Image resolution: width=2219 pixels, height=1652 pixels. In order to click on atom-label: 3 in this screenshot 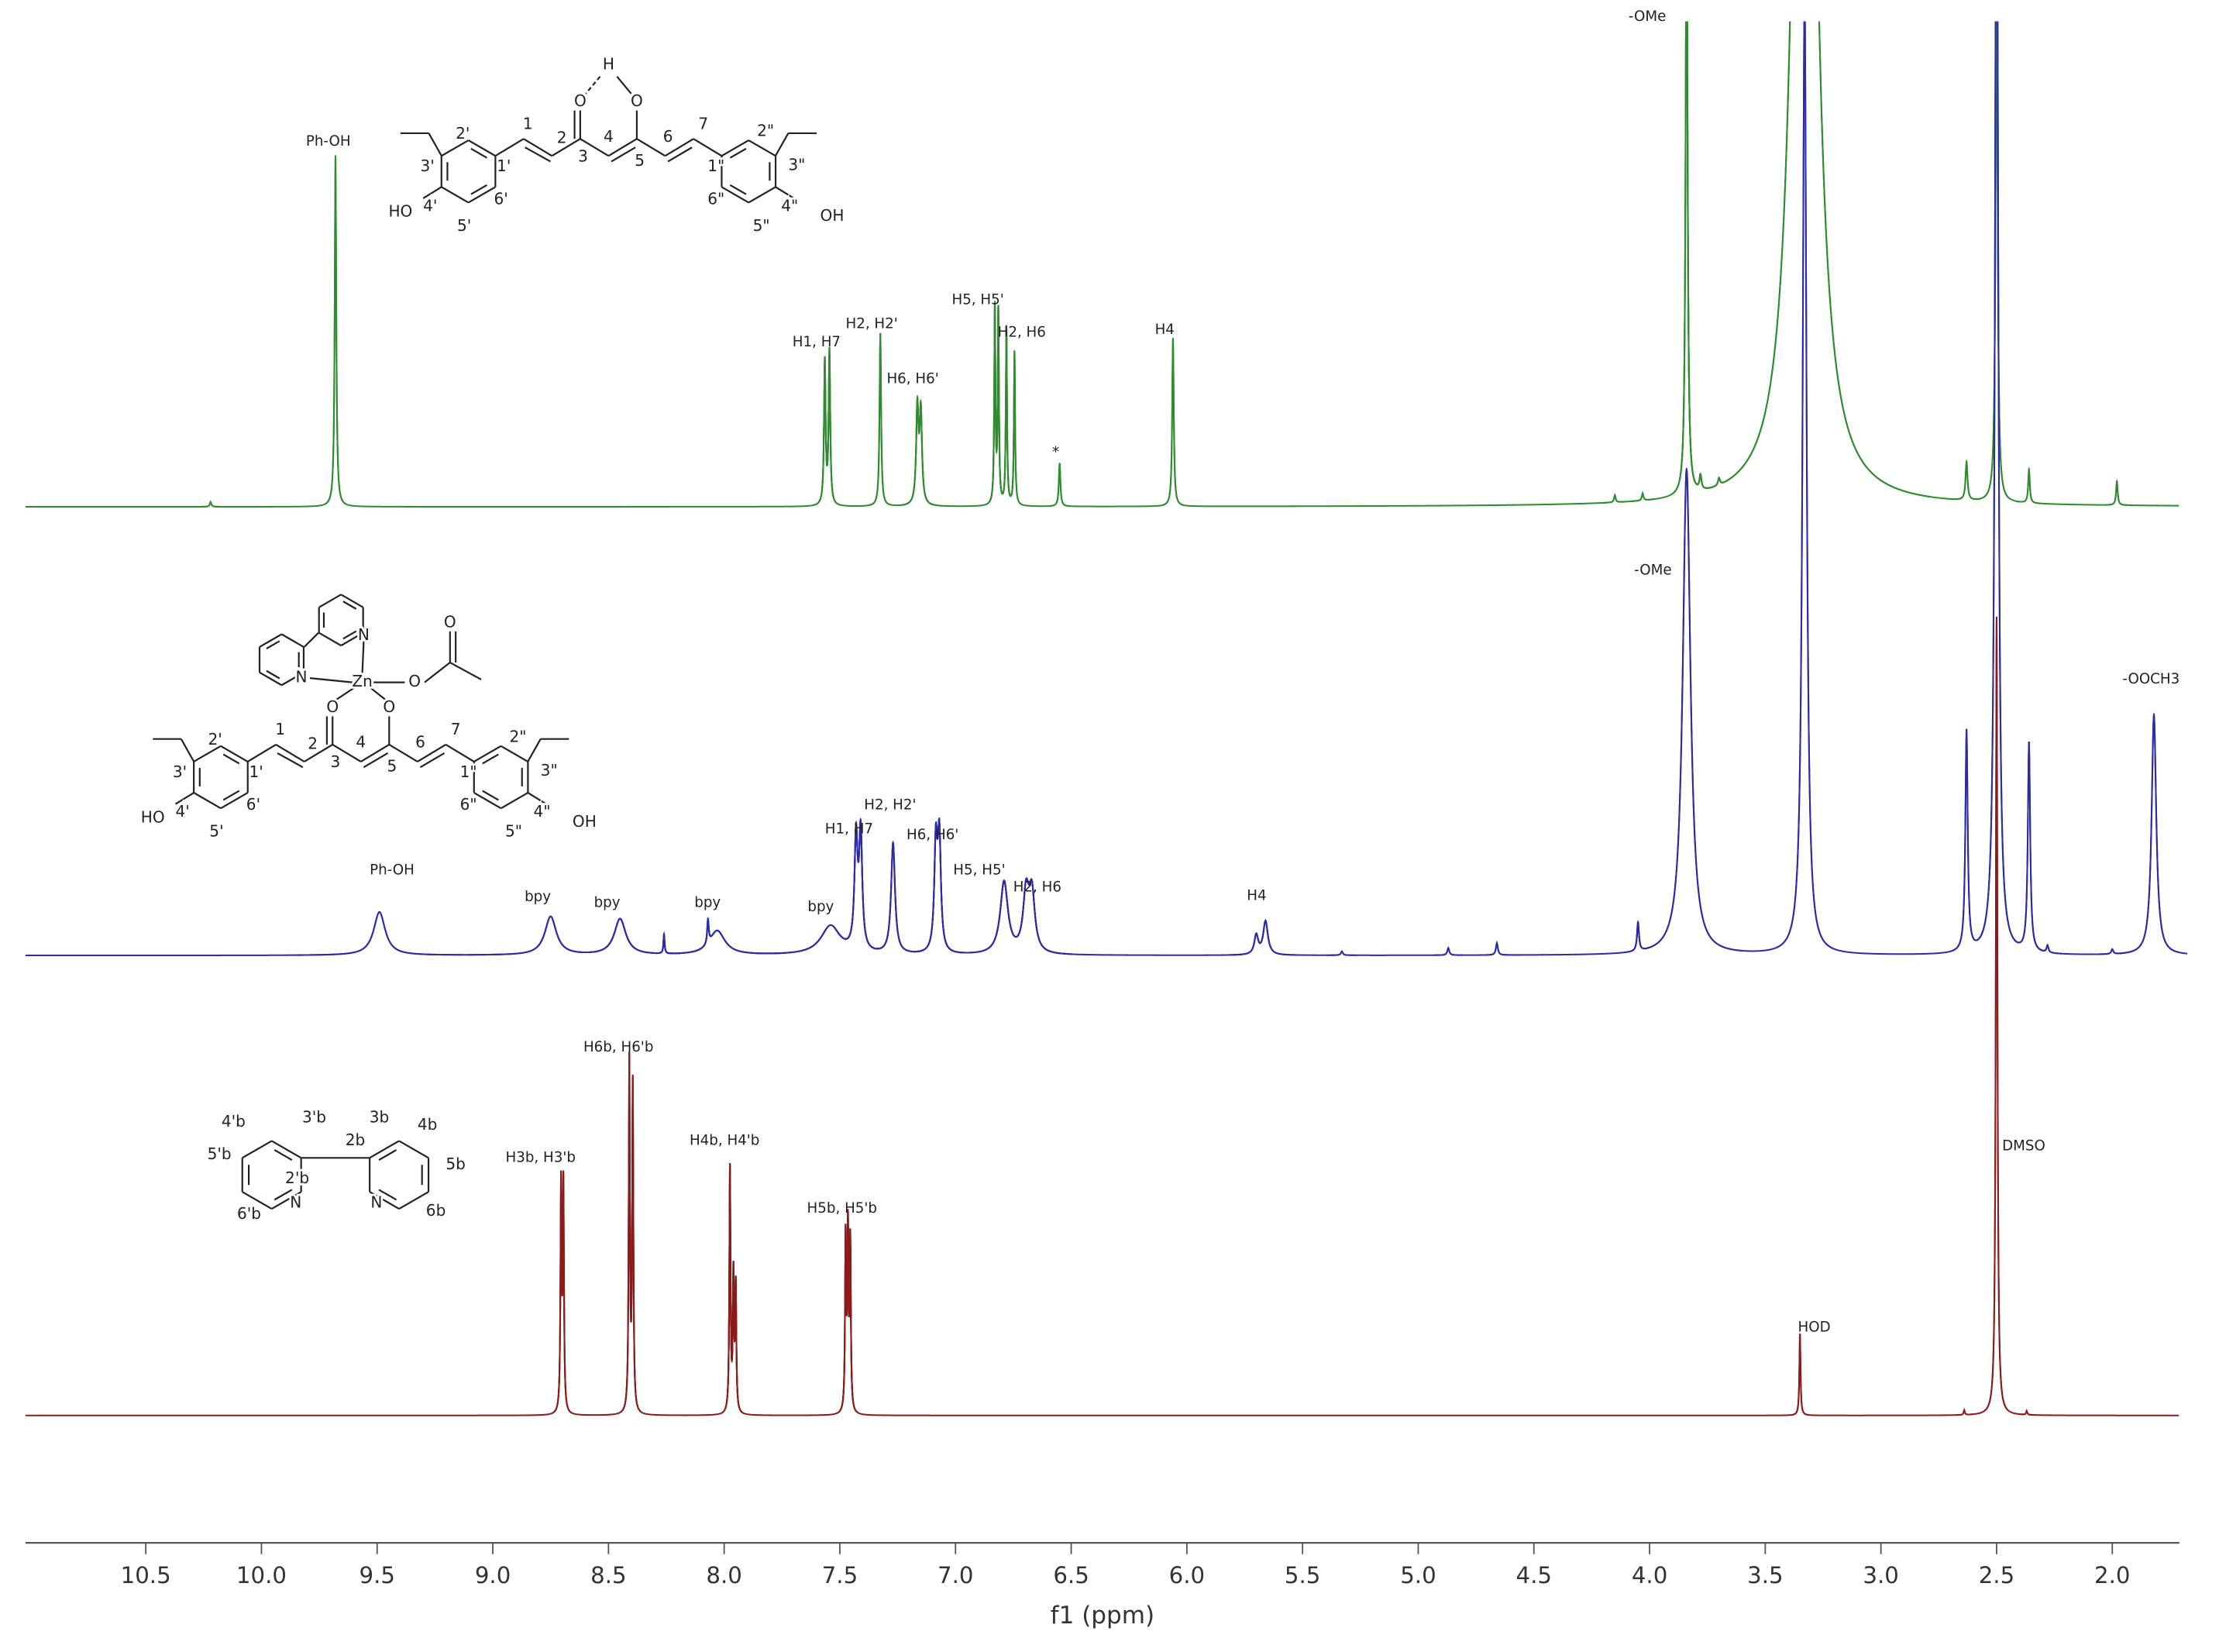, I will do `click(335, 761)`.